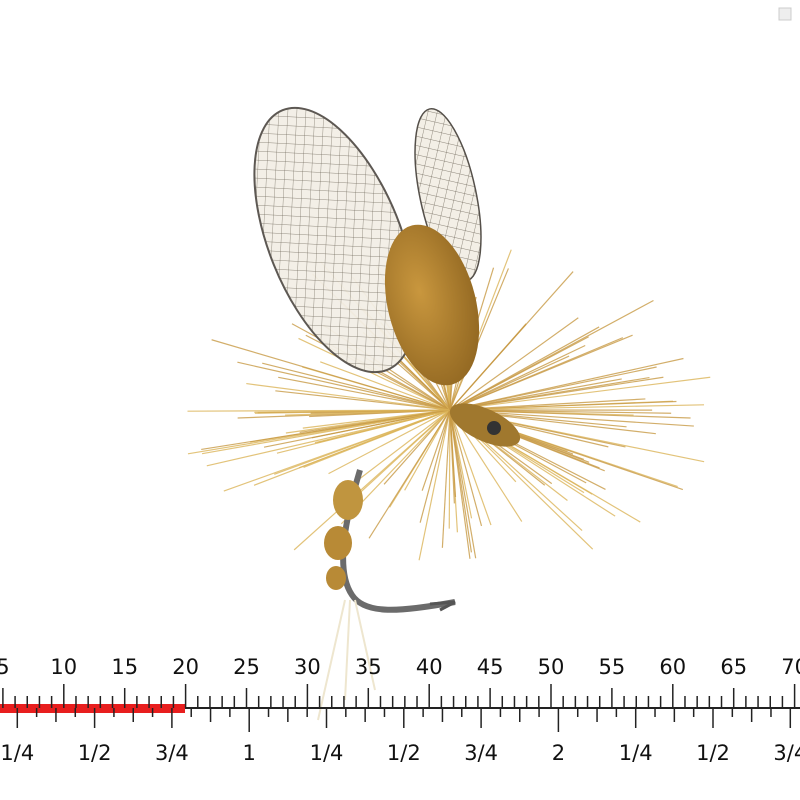 Image resolution: width=800 pixels, height=800 pixels. What do you see at coordinates (785, 14) in the screenshot?
I see `corner-icon` at bounding box center [785, 14].